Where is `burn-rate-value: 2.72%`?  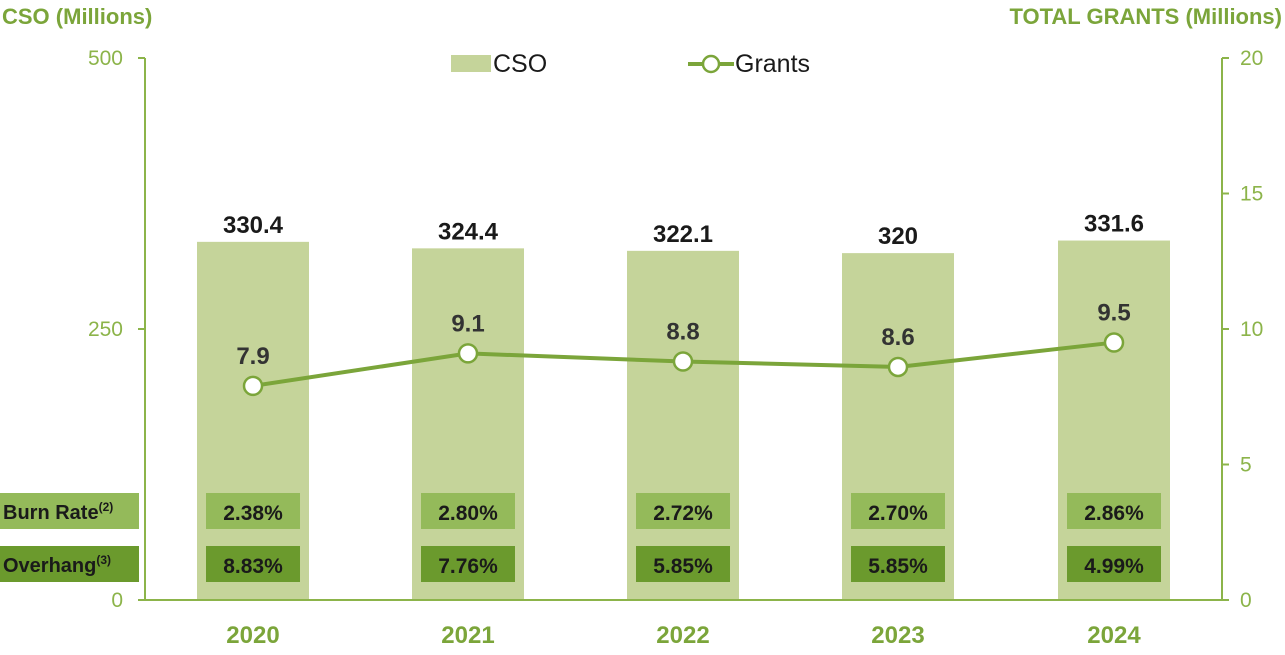 burn-rate-value: 2.72% is located at coordinates (683, 513).